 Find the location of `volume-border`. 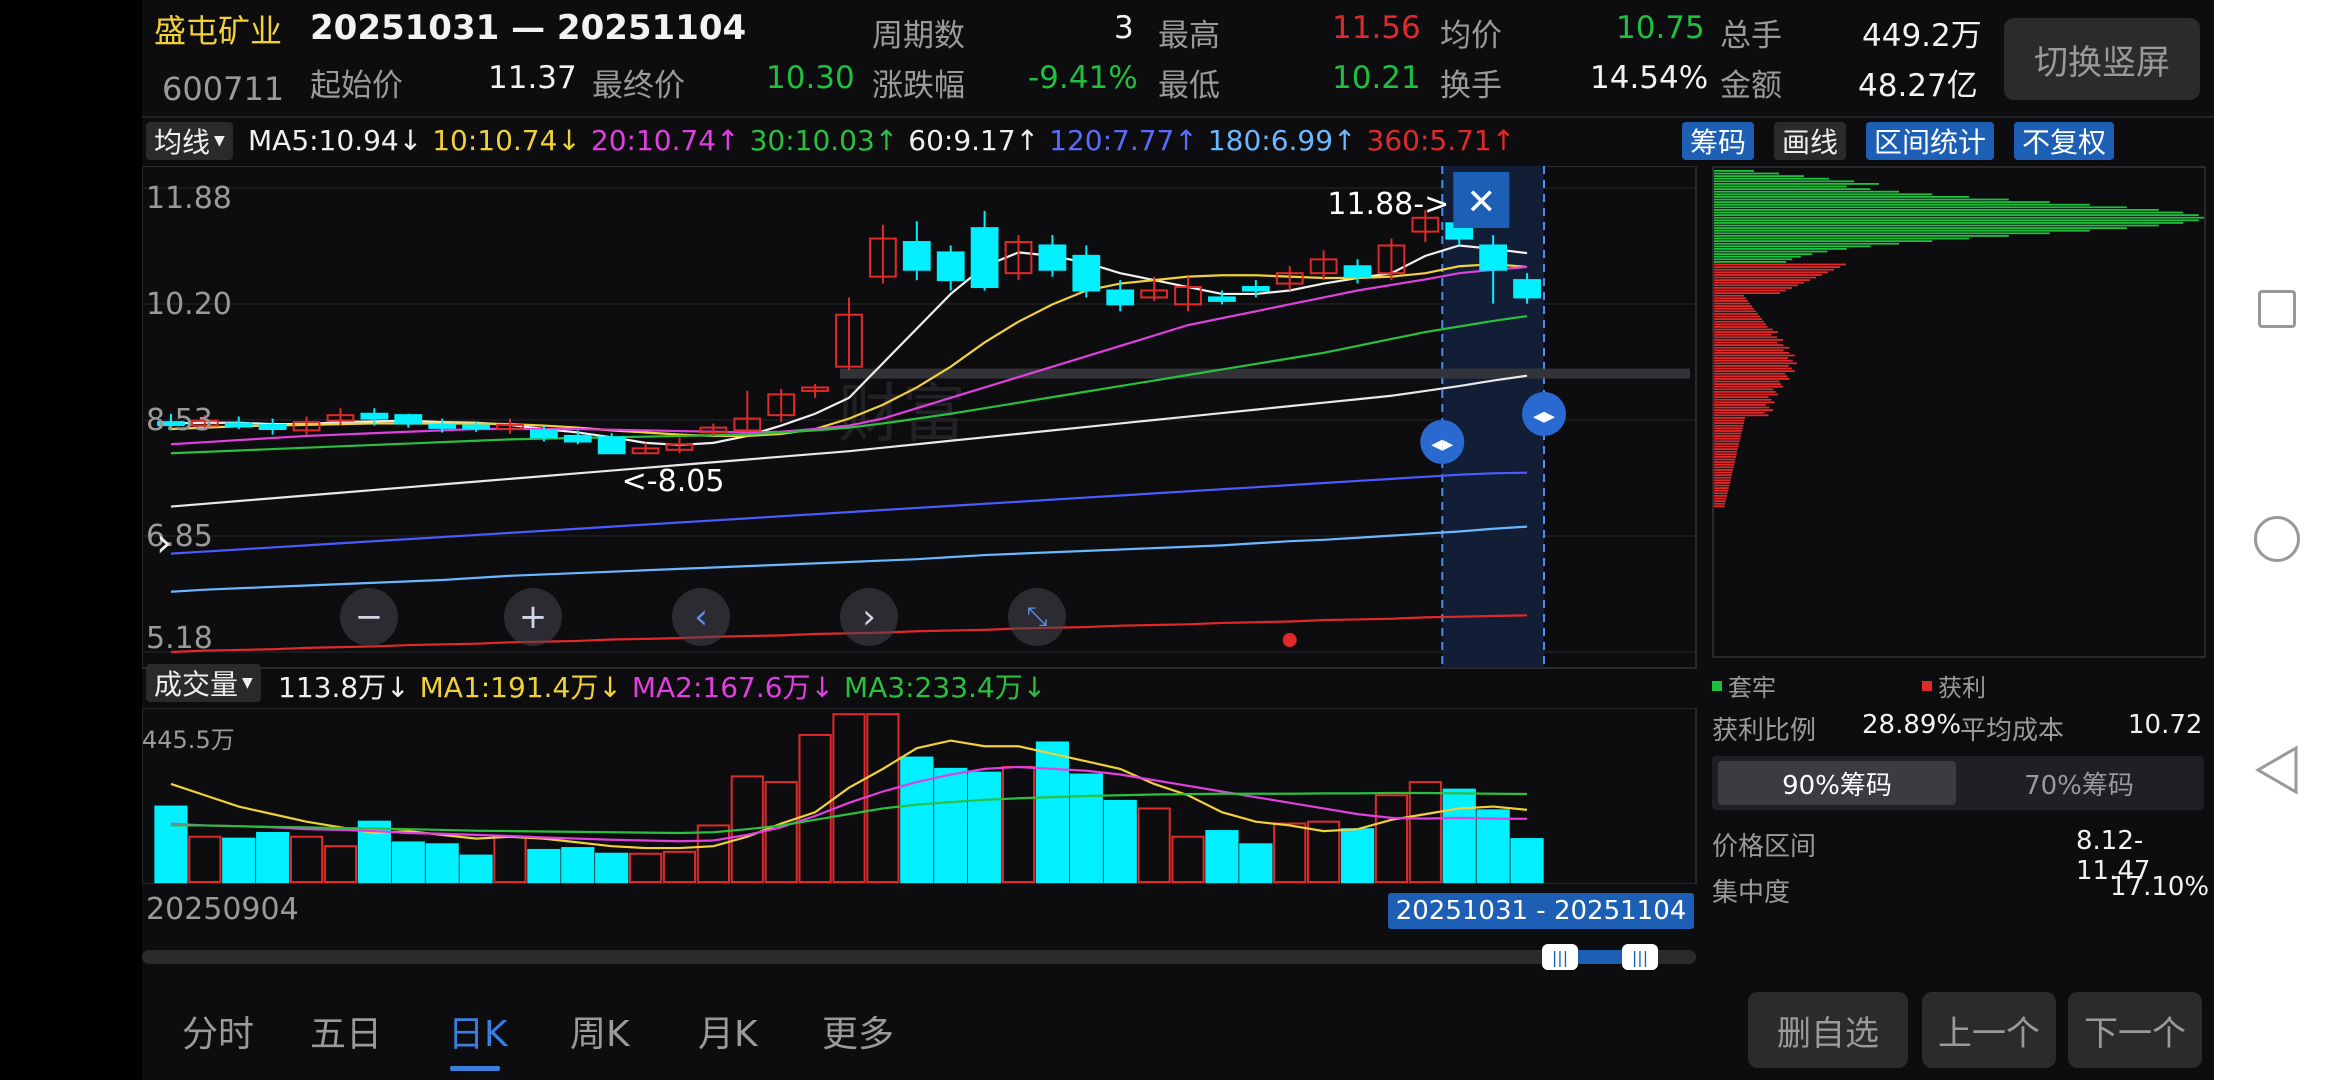

volume-border is located at coordinates (919, 796).